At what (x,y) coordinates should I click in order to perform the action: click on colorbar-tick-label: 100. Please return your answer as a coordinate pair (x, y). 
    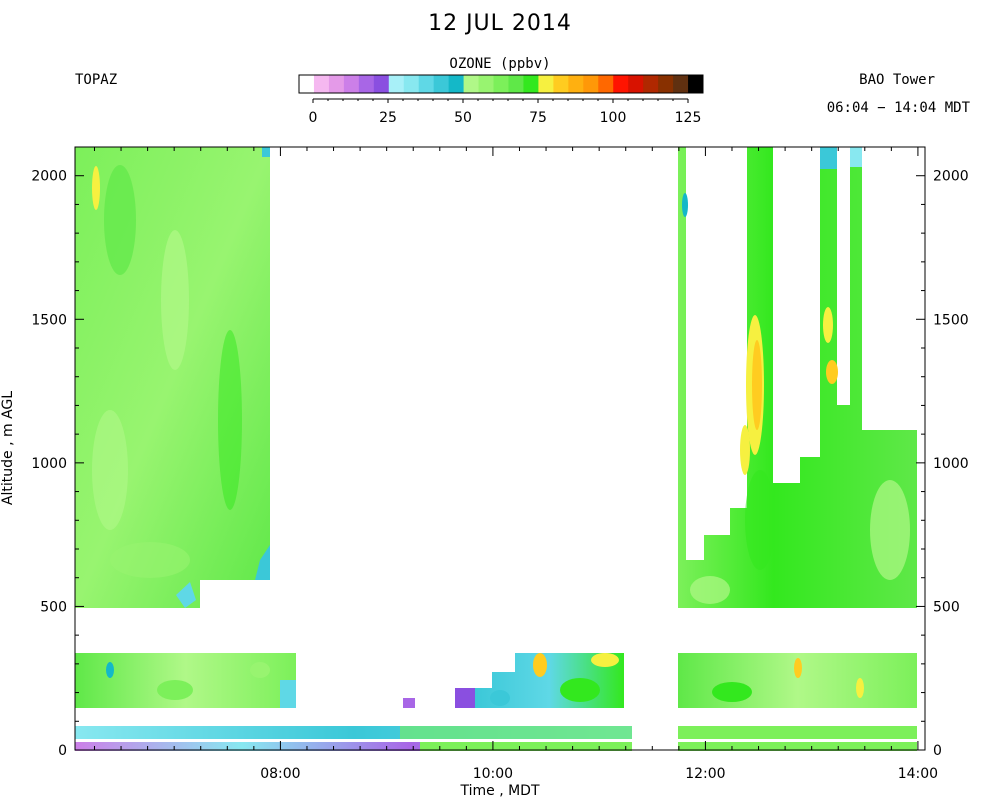
    Looking at the image, I should click on (613, 118).